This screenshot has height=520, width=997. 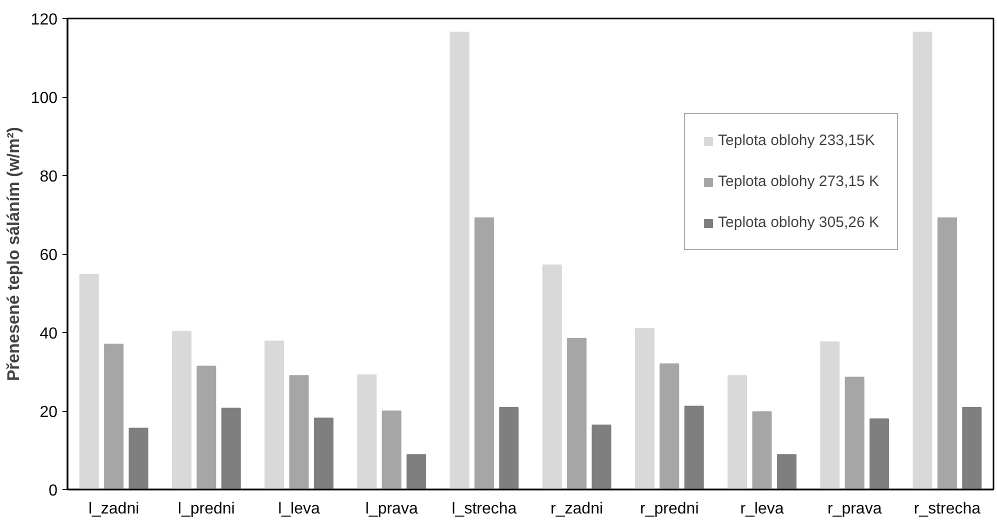 I want to click on x-tick-label: r_leva, so click(x=762, y=509).